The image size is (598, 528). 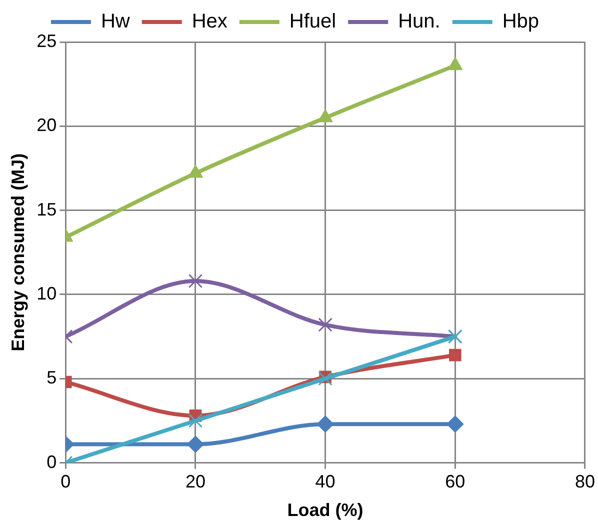 What do you see at coordinates (65, 482) in the screenshot?
I see `x-tick-label: 0` at bounding box center [65, 482].